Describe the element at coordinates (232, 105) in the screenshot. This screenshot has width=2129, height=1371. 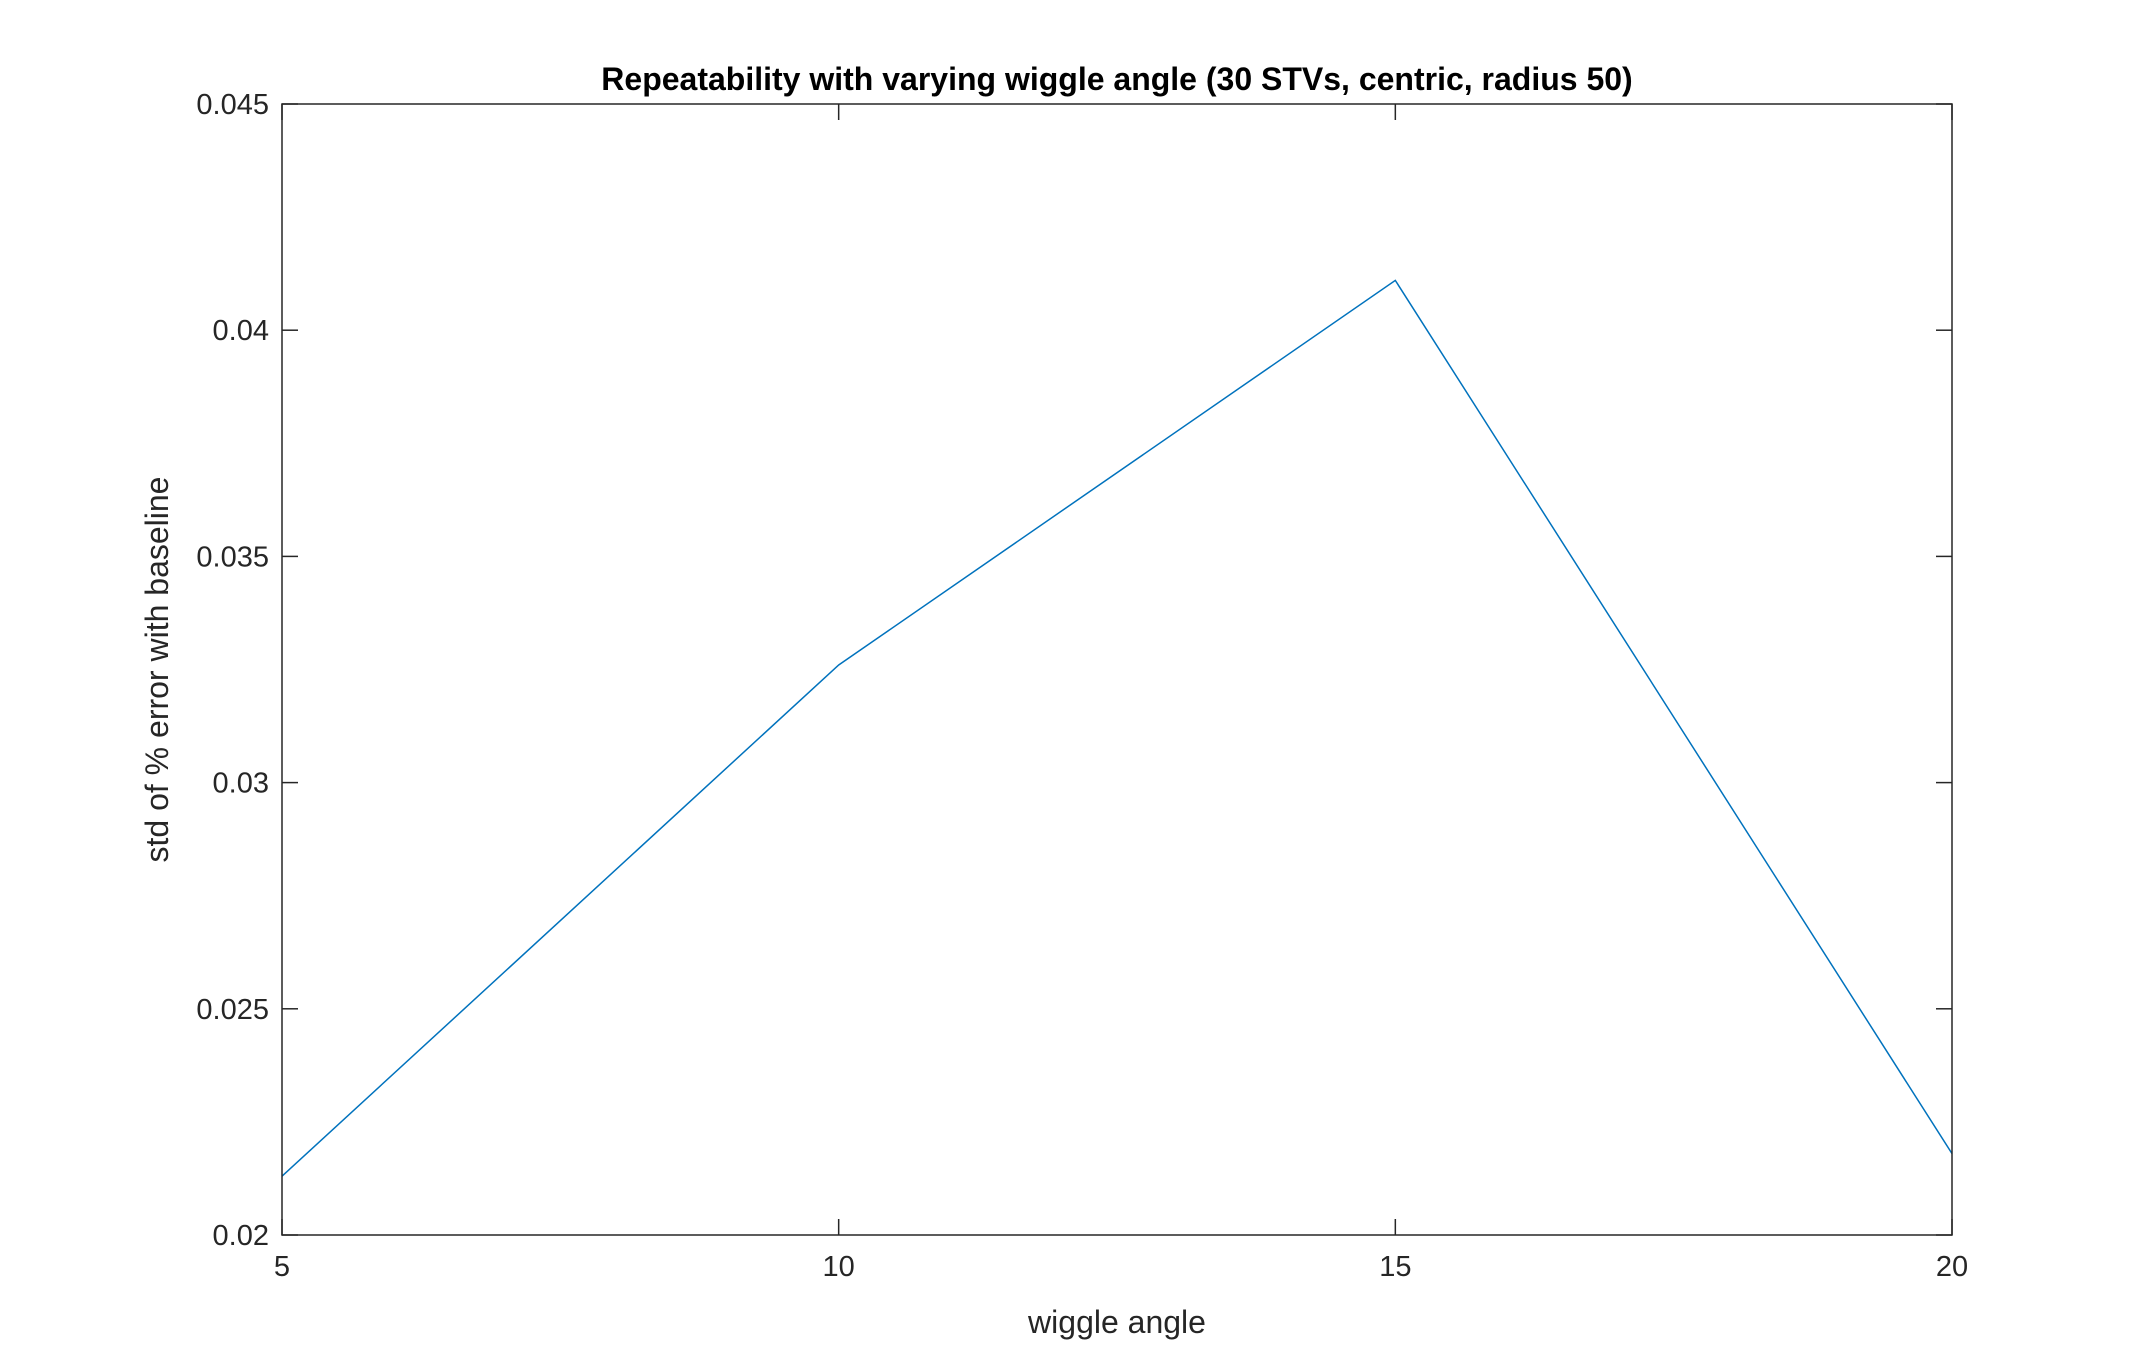
I see `y-tick-label: 0.045` at that location.